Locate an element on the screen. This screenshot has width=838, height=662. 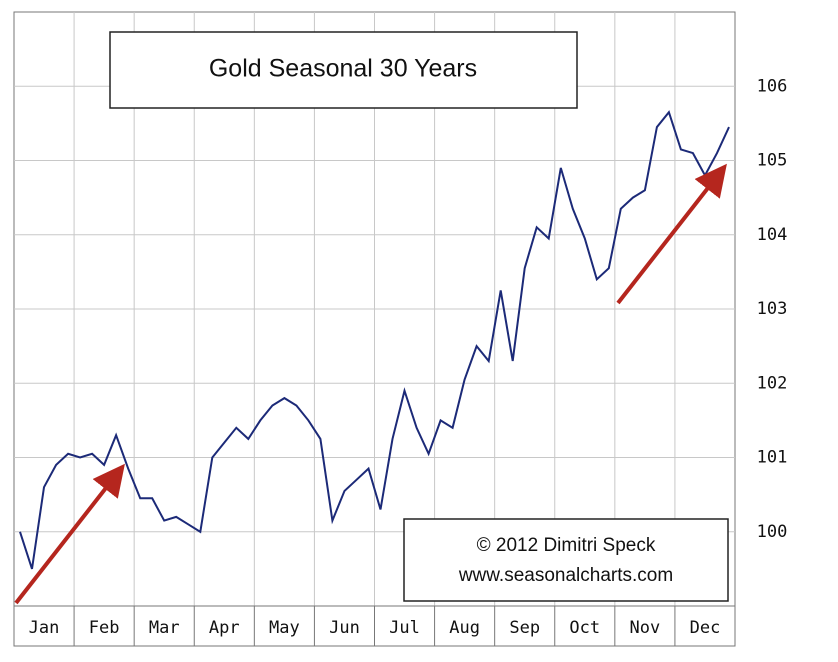
x-tick-label: Jan is located at coordinates (44, 628).